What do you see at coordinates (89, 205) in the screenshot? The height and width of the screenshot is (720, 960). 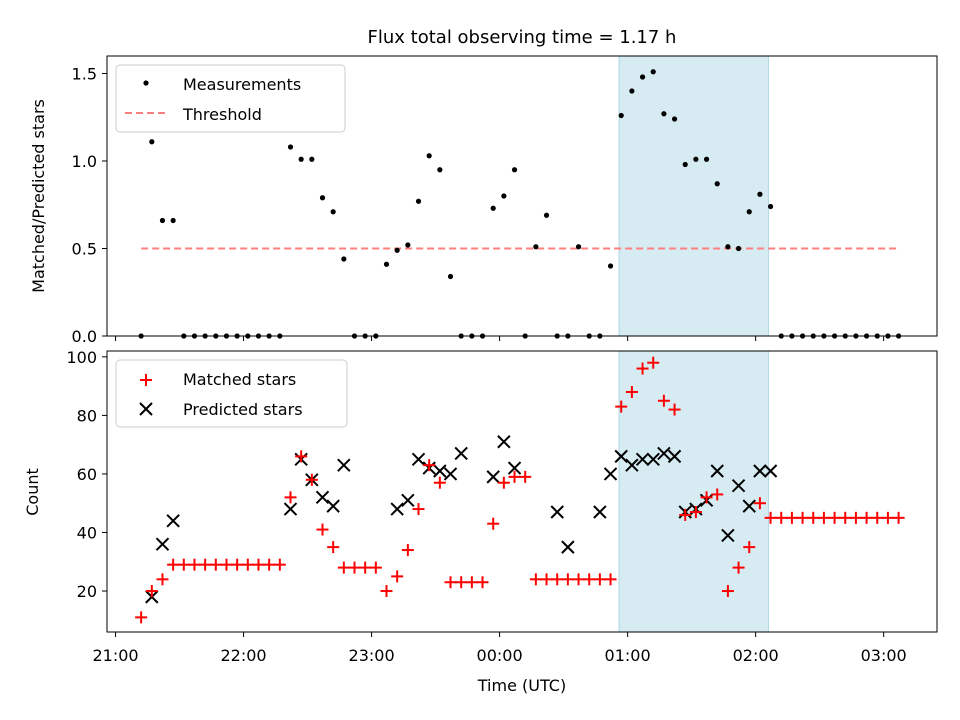 I see `ratio-y-axis: 0.0 0.5 1.0 1.5` at bounding box center [89, 205].